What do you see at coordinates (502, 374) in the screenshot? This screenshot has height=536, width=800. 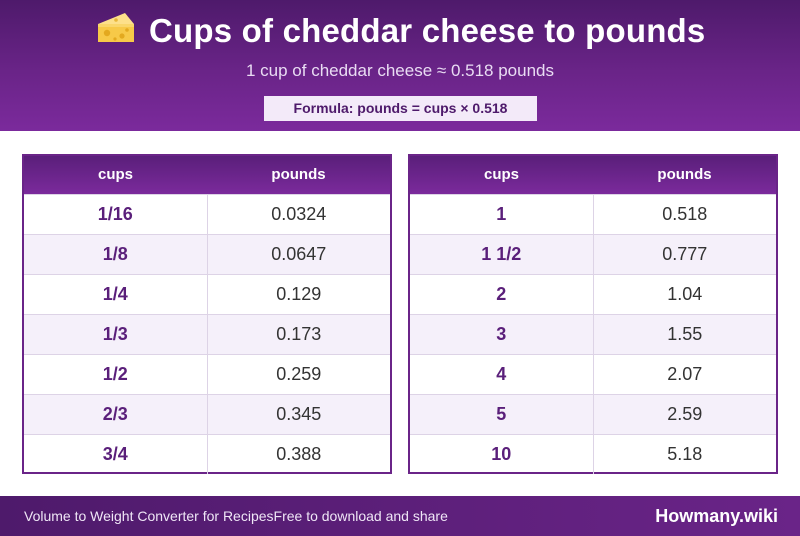 I see `cups-cell: 4` at bounding box center [502, 374].